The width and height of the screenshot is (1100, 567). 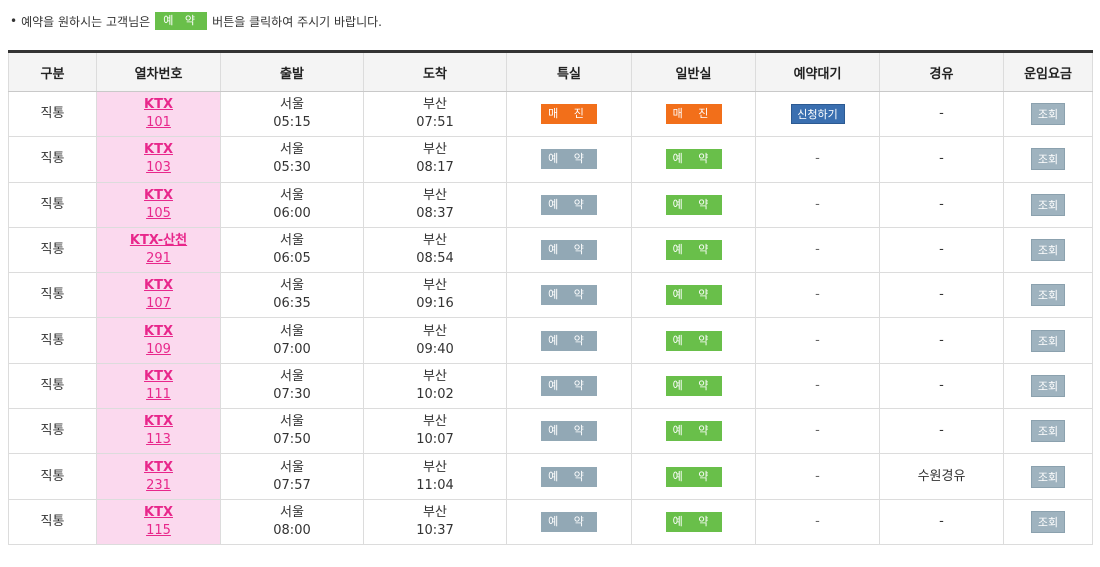 What do you see at coordinates (693, 71) in the screenshot?
I see `header-general-class: 일반실` at bounding box center [693, 71].